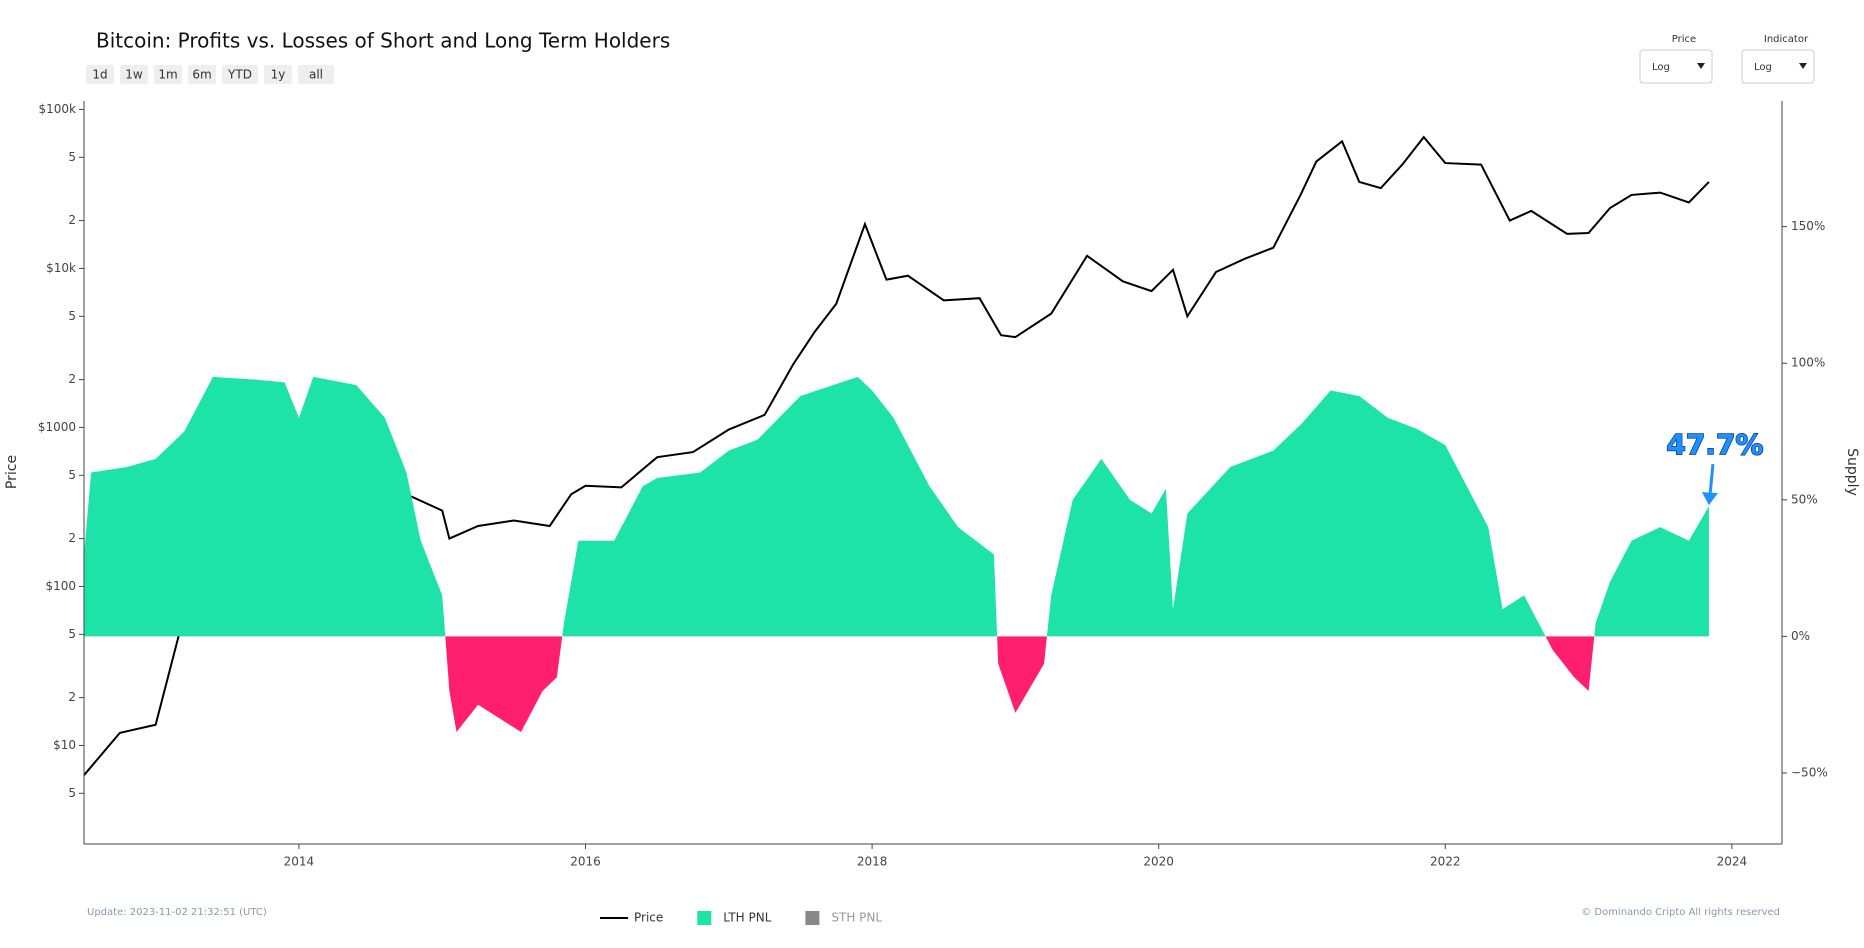  What do you see at coordinates (61, 268) in the screenshot?
I see `y-tick-label: $10k` at bounding box center [61, 268].